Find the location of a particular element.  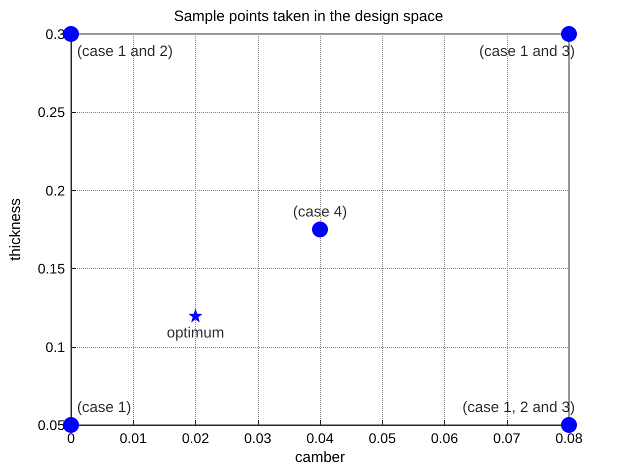

chart-title: Sample points taken in the design space is located at coordinates (309, 16).